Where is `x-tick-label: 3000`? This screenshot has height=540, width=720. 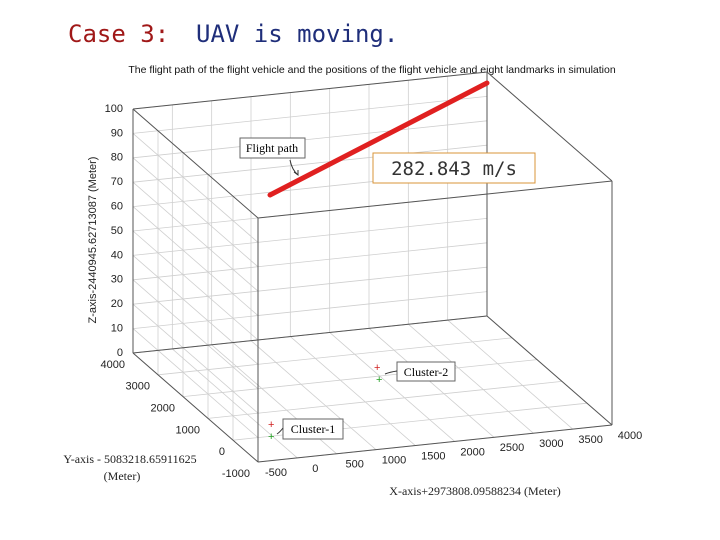 x-tick-label: 3000 is located at coordinates (551, 444).